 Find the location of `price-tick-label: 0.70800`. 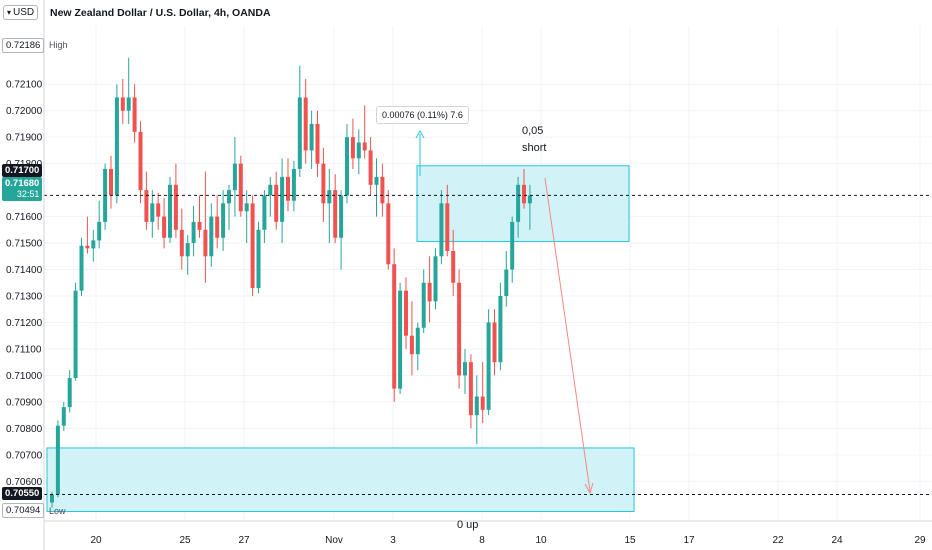

price-tick-label: 0.70800 is located at coordinates (24, 429).